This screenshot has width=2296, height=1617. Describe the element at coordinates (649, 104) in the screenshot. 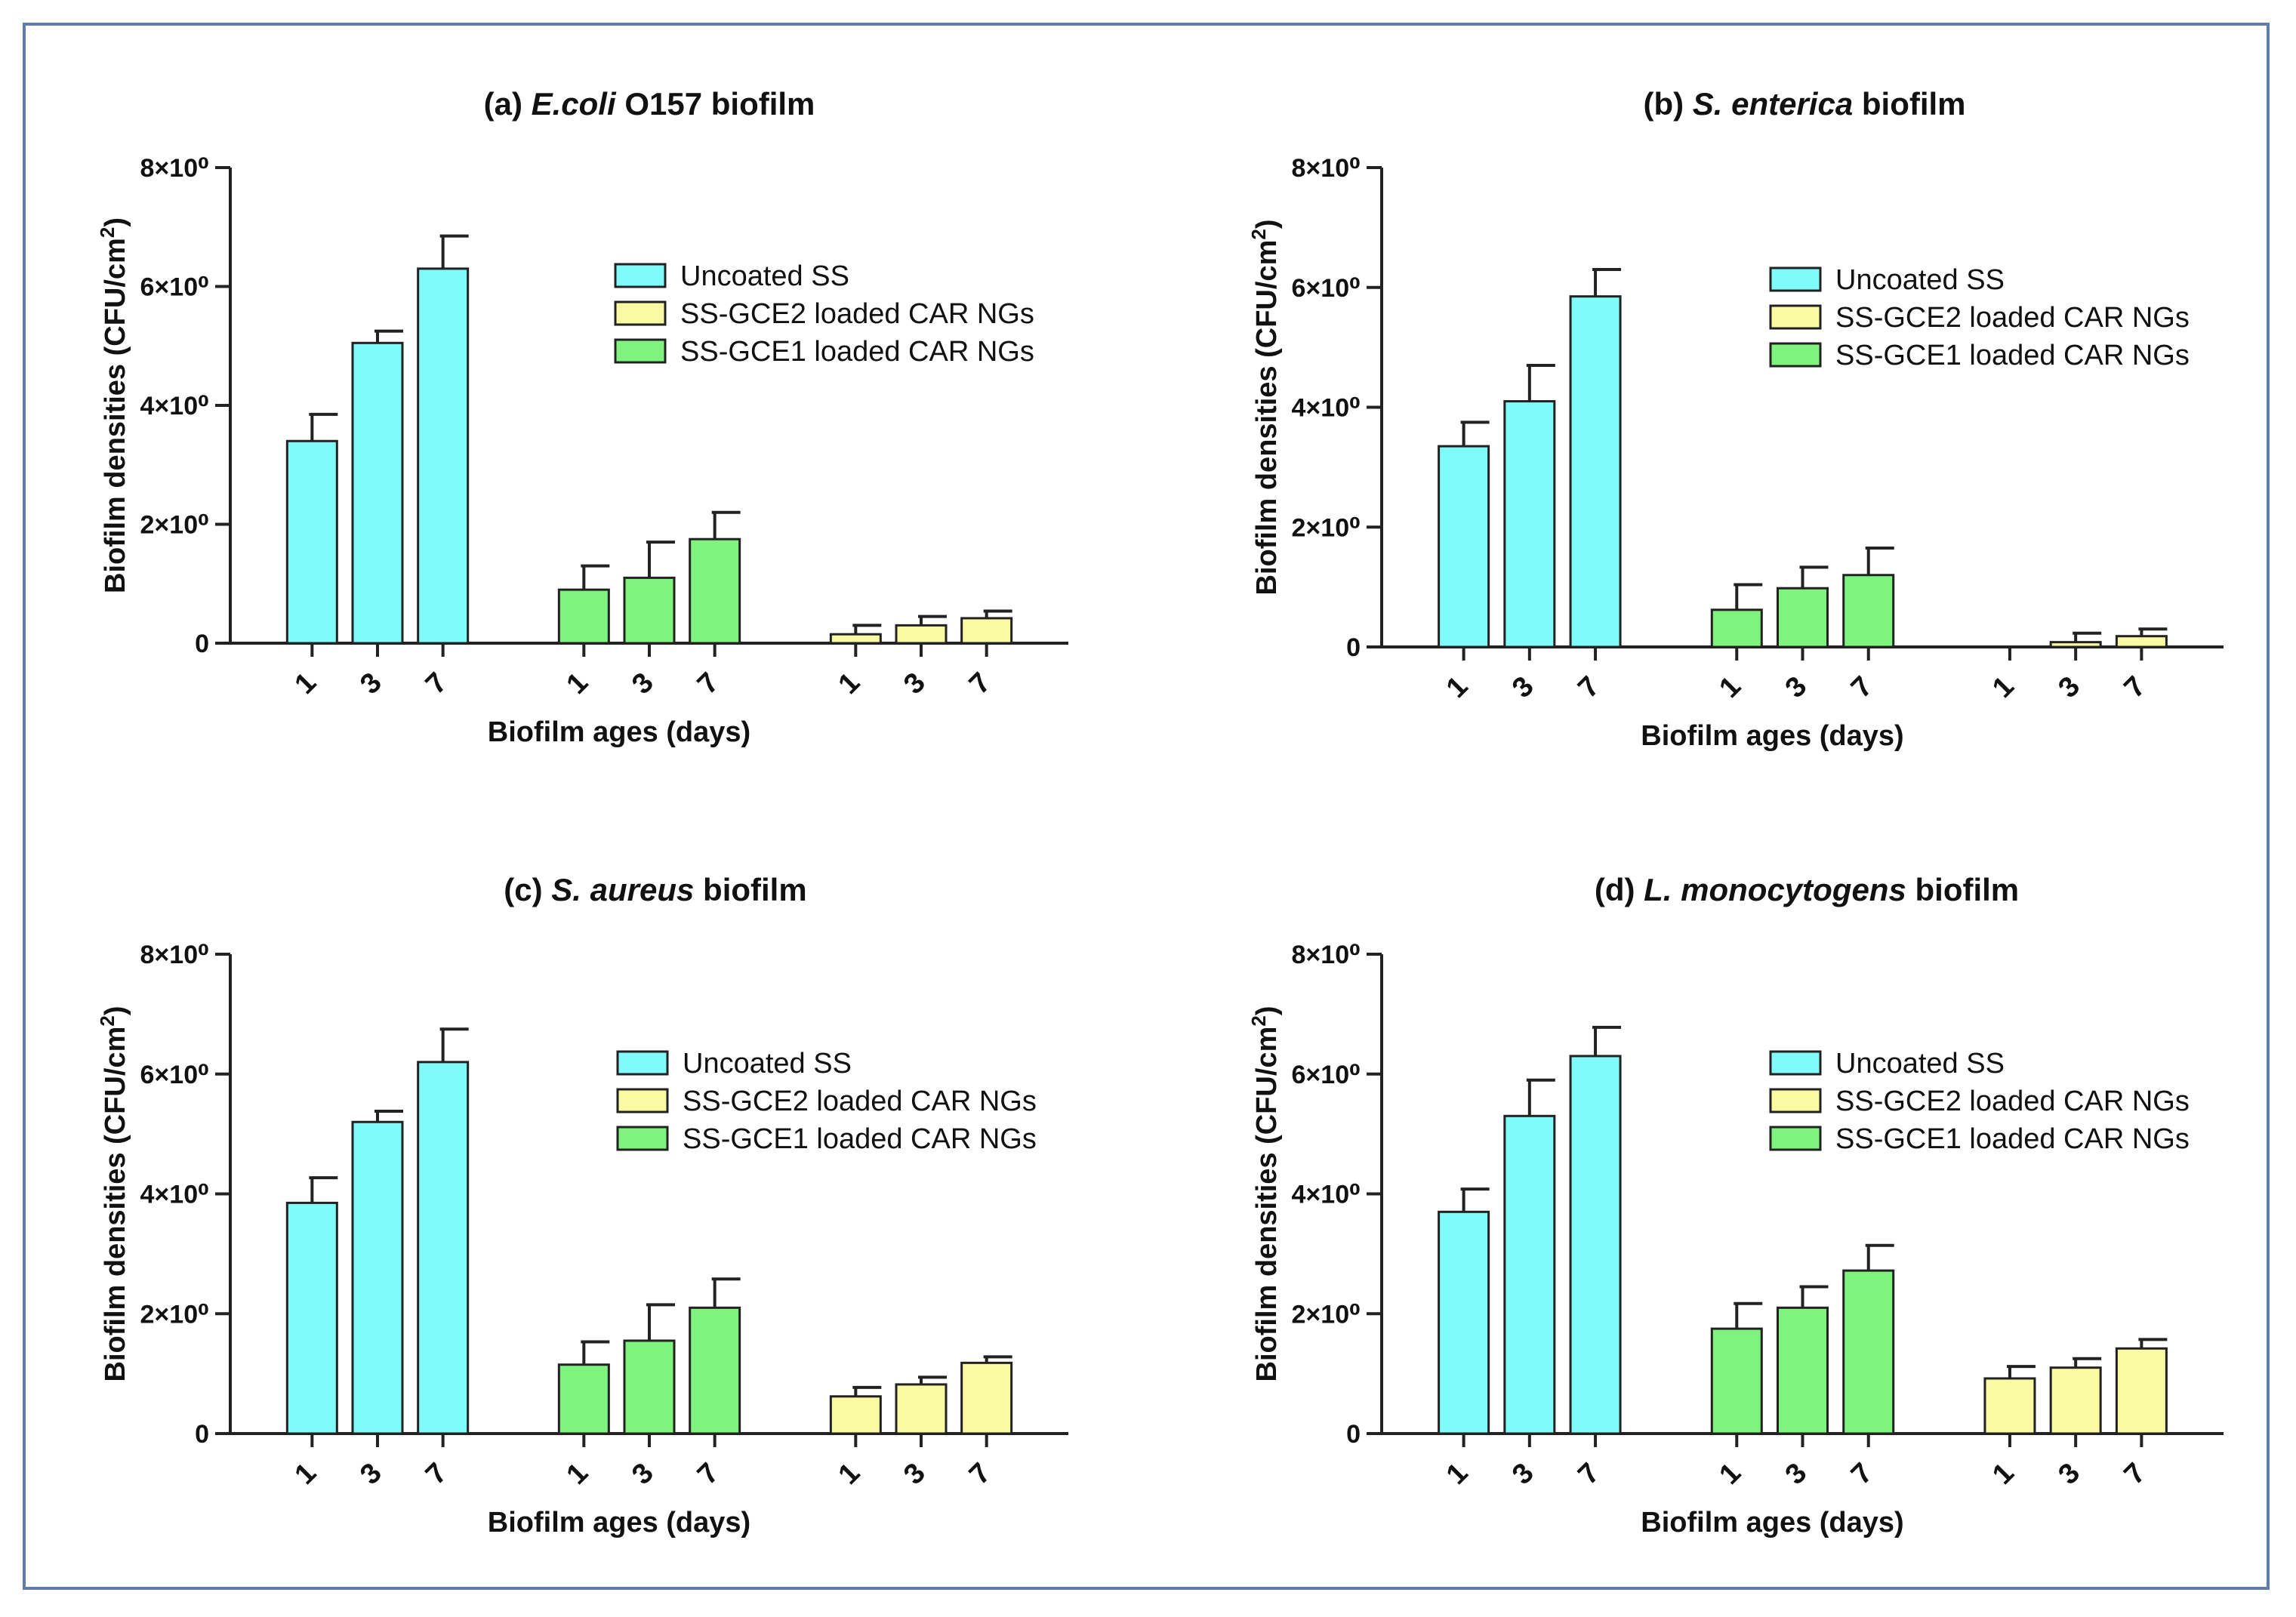

I see `chart-title: (a) E.coli O157 biofilm` at that location.